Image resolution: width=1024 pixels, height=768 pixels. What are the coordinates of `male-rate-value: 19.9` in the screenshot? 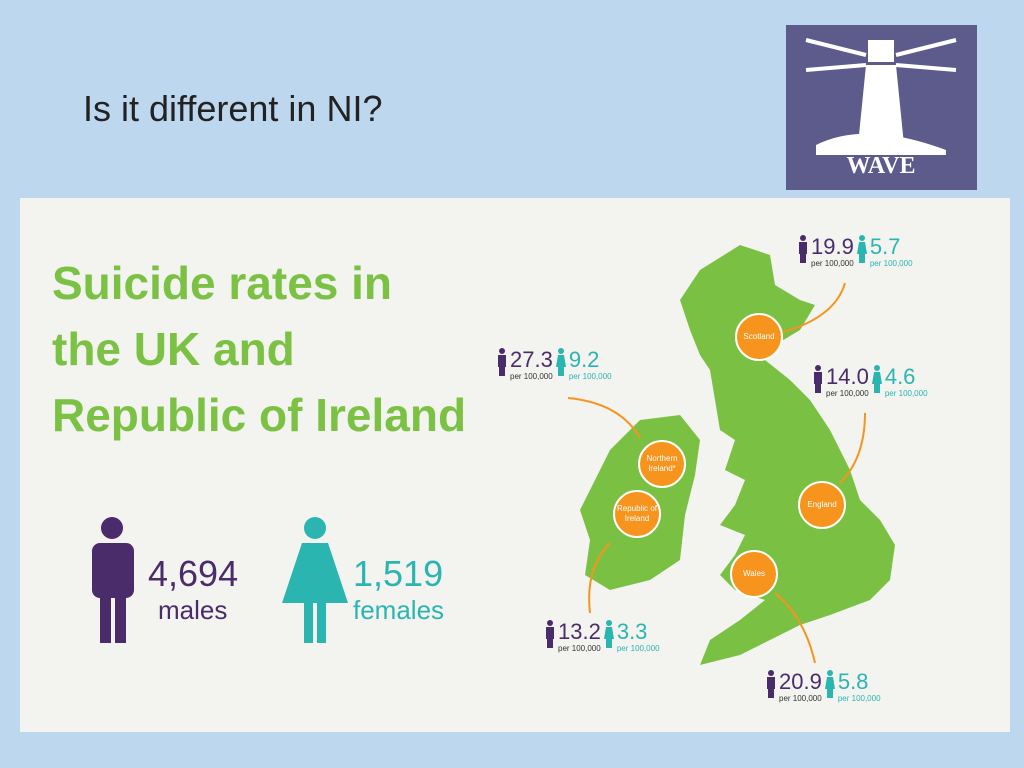 It's located at (832, 246).